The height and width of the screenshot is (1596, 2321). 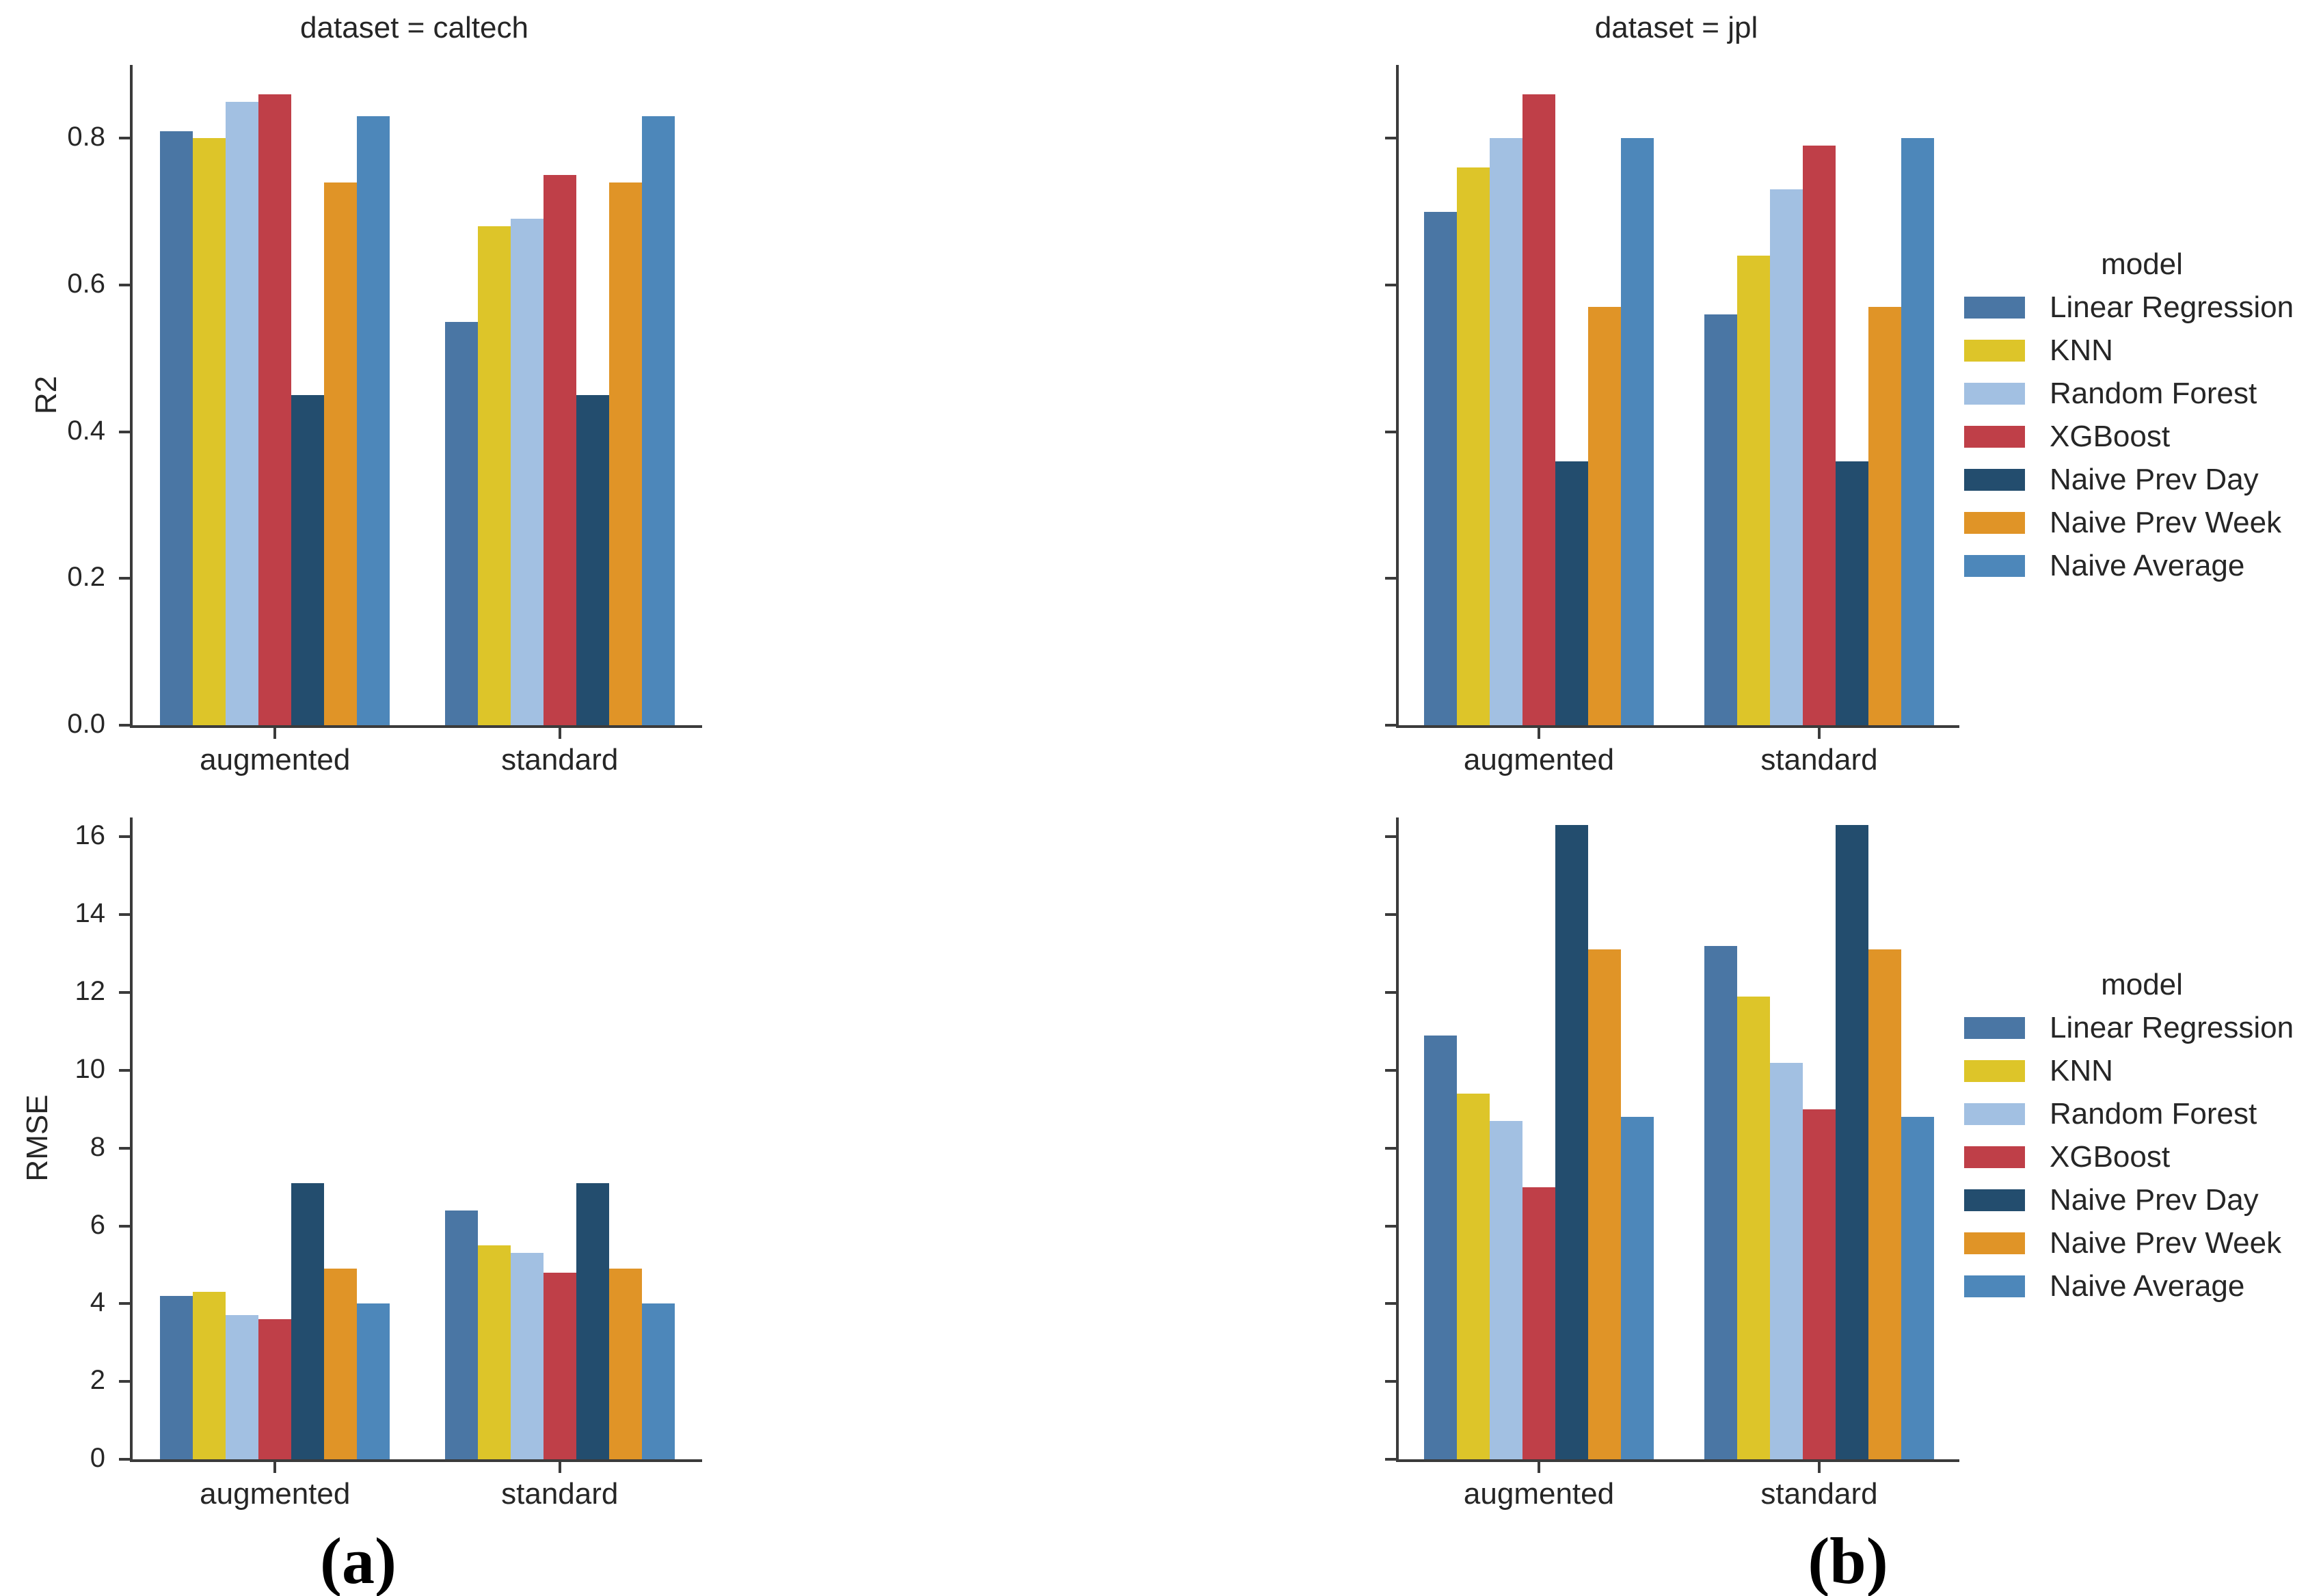 I want to click on legend-item-random-forest: Random Forest, so click(x=2142, y=394).